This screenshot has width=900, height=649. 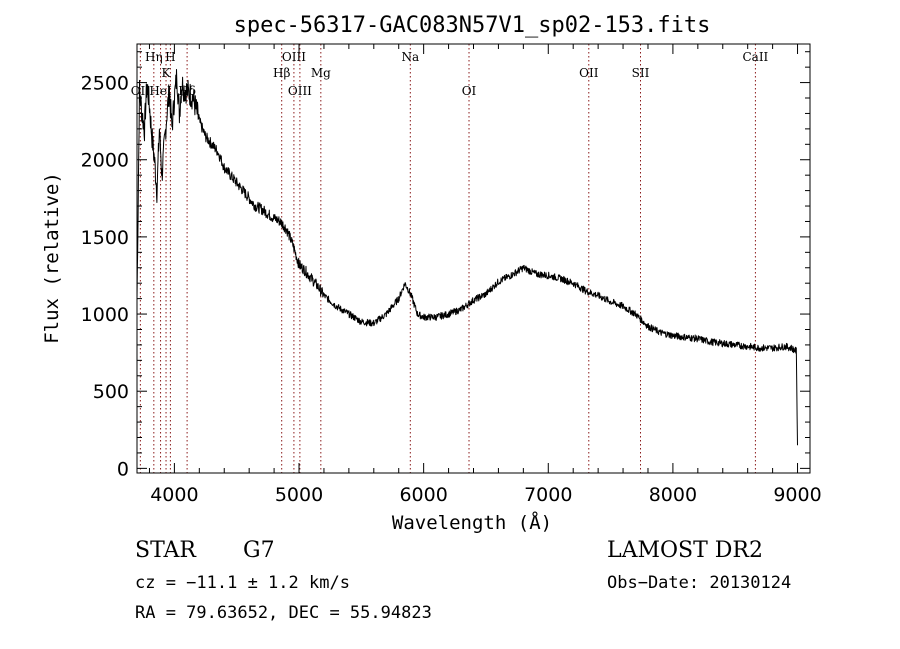 I want to click on chart-title: spec-56317-GAC083N57V1_sp02-153.fits, so click(x=472, y=25).